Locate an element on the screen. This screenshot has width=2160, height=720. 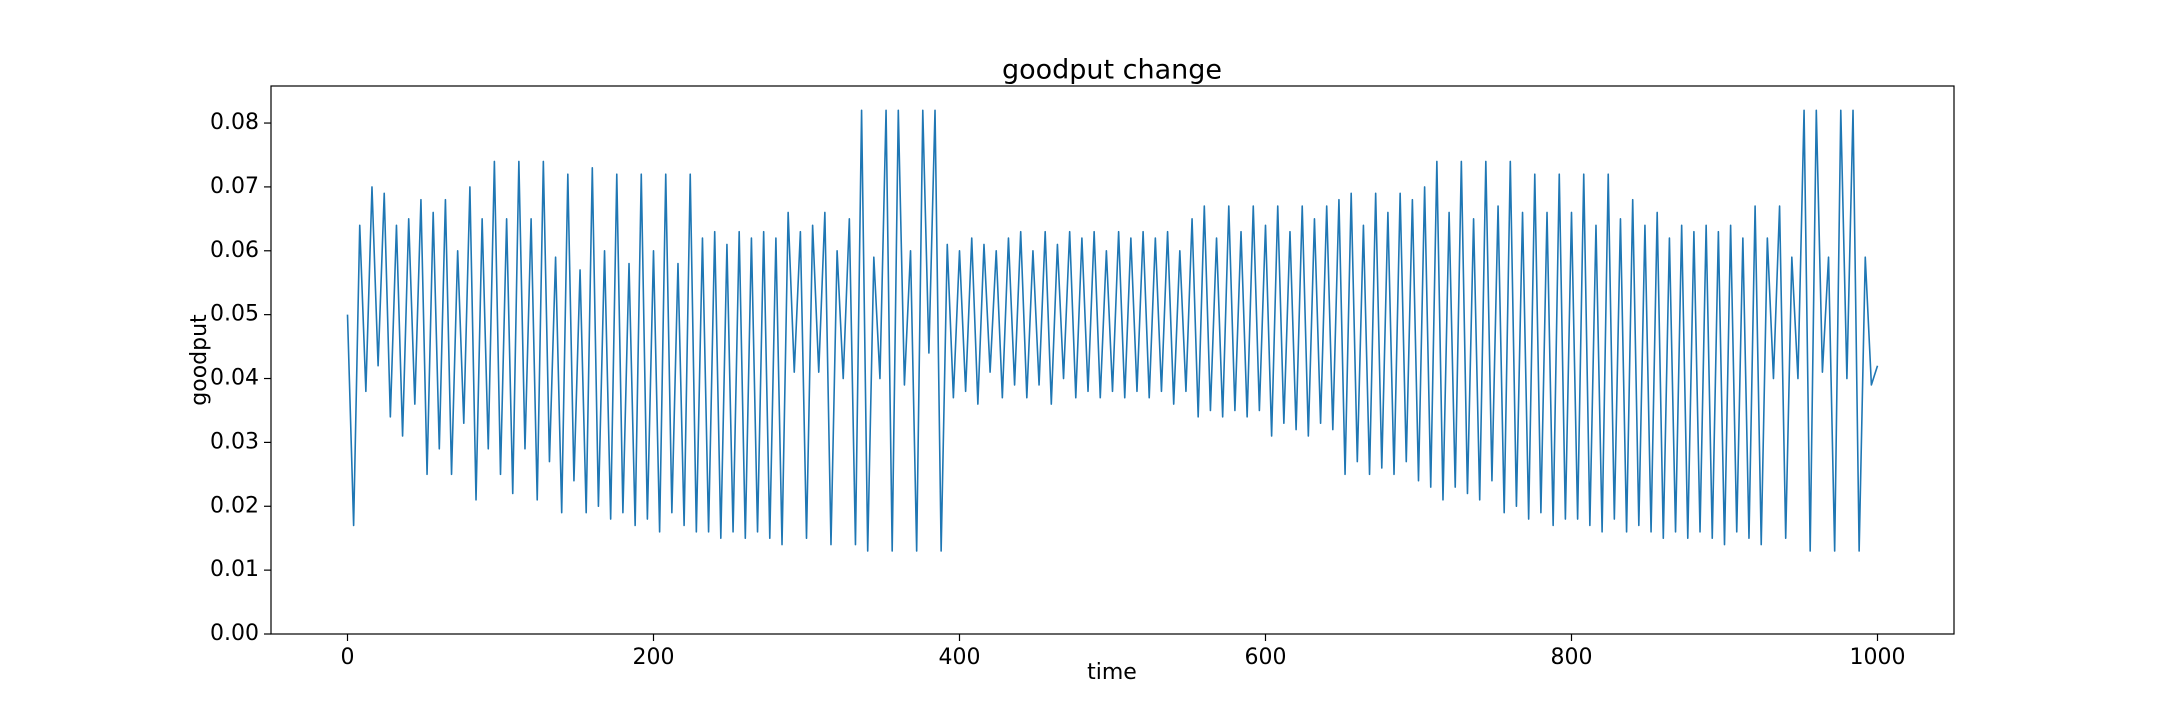
y-tick-label: 0.08 is located at coordinates (234, 122).